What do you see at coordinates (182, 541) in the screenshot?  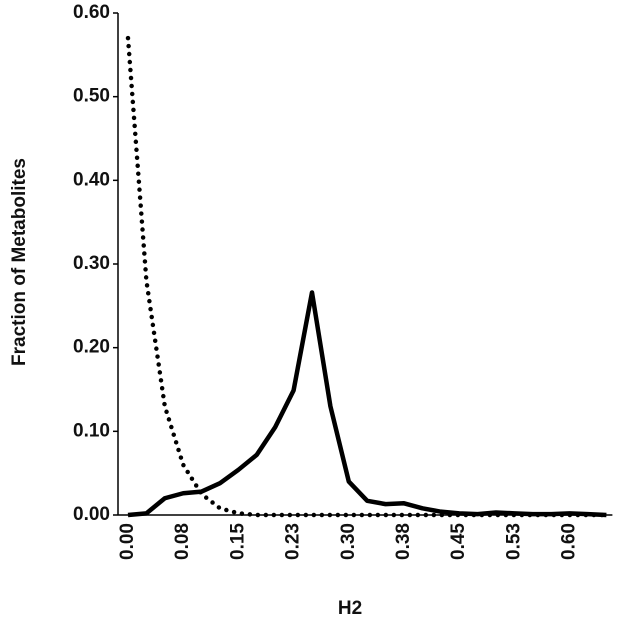 I see `x-tick-label: 0.08` at bounding box center [182, 541].